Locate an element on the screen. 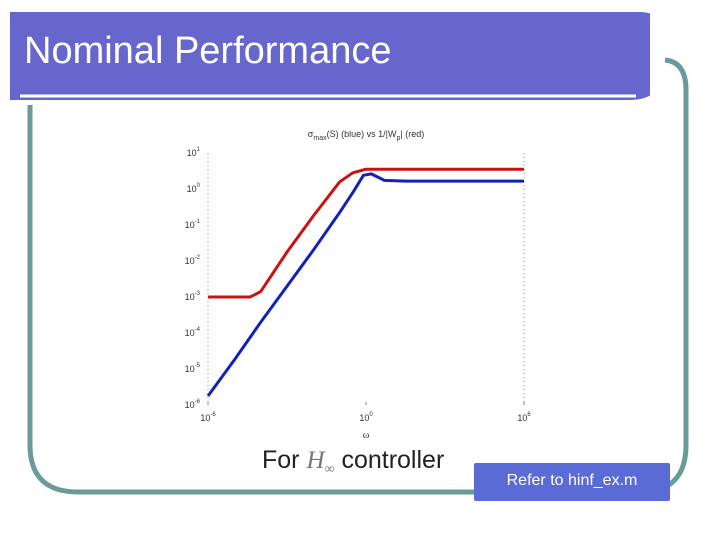 The width and height of the screenshot is (720, 540). x-tick-labels: 10⁻⁶ 10⁰ 10⁶ is located at coordinates (365, 417).